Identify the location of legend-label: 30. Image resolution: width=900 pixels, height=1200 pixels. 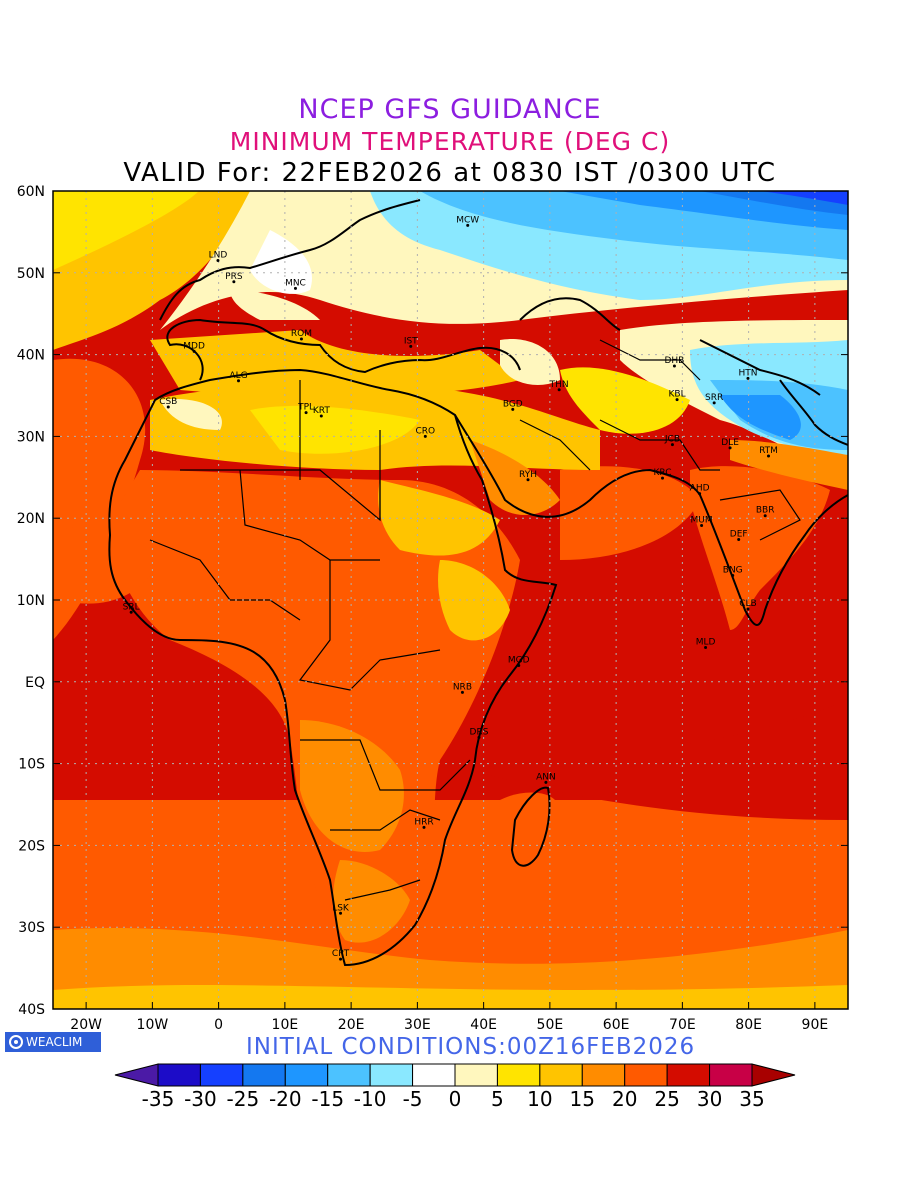
(709, 1099).